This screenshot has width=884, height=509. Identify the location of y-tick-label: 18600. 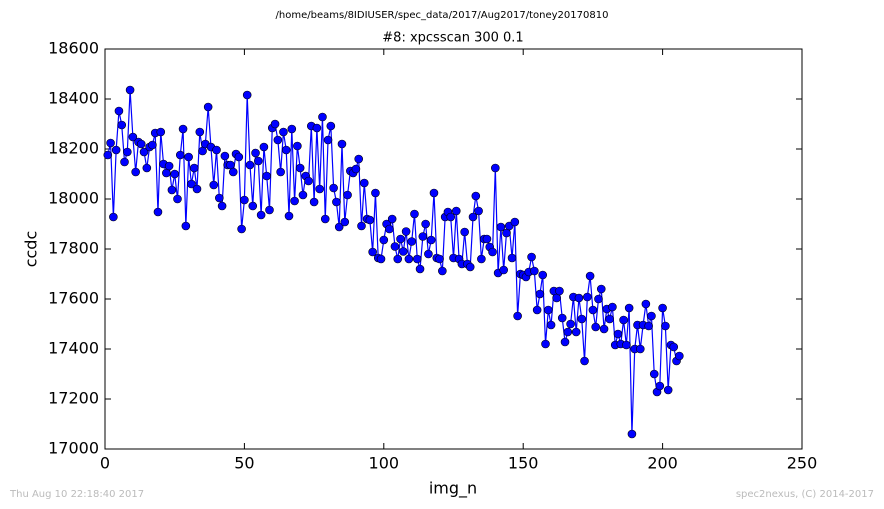
(73, 48).